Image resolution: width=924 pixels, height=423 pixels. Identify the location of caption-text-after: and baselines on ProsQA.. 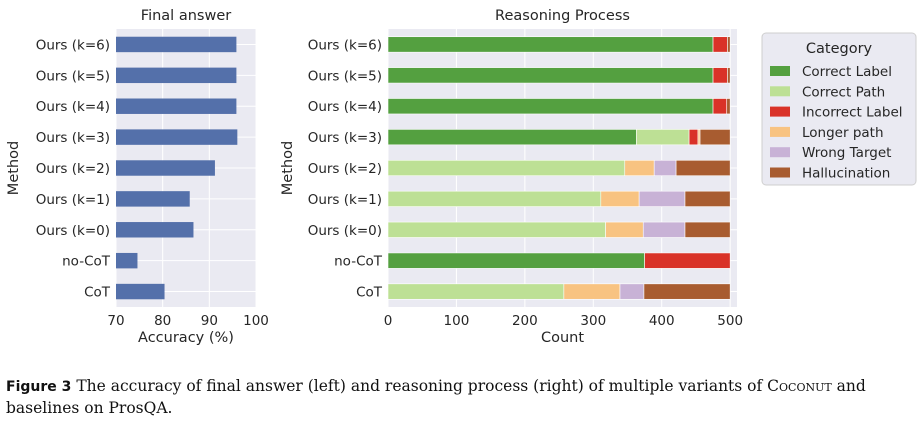
(436, 397).